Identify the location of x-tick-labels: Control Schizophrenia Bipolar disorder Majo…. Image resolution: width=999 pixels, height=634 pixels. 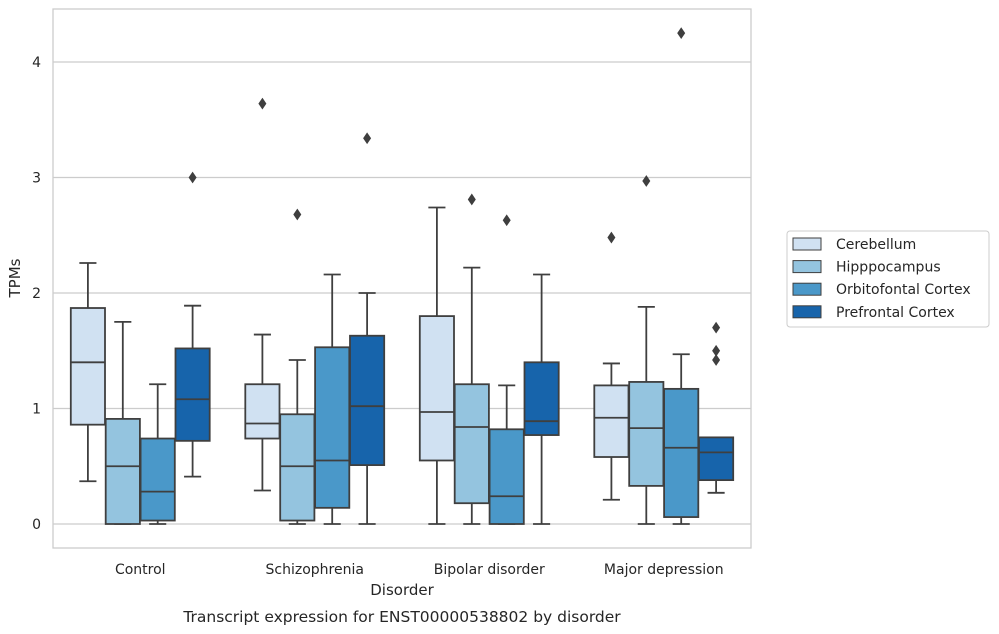
(419, 570).